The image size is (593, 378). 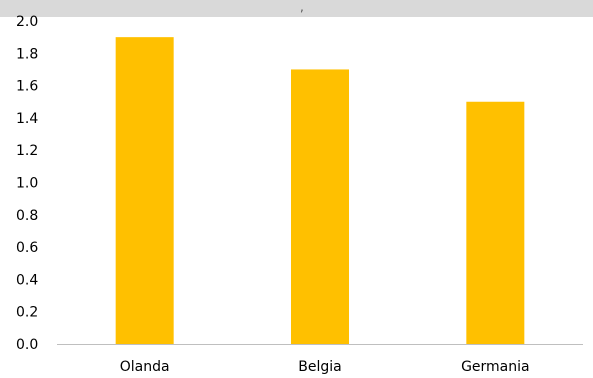 What do you see at coordinates (319, 367) in the screenshot?
I see `x-tick-label: Belgia` at bounding box center [319, 367].